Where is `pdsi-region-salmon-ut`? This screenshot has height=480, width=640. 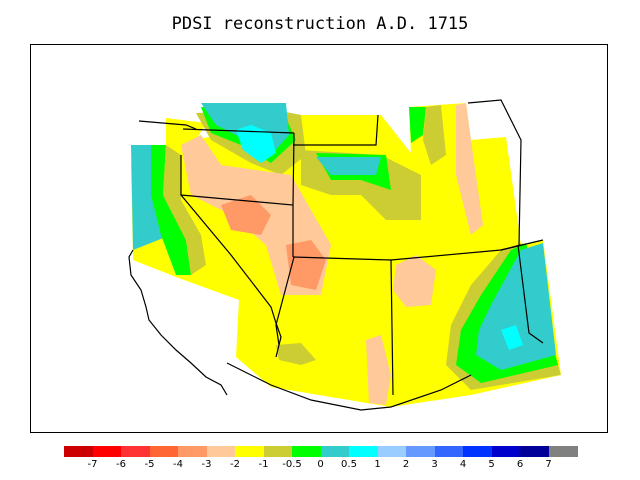 pdsi-region-salmon-ut is located at coordinates (306, 265).